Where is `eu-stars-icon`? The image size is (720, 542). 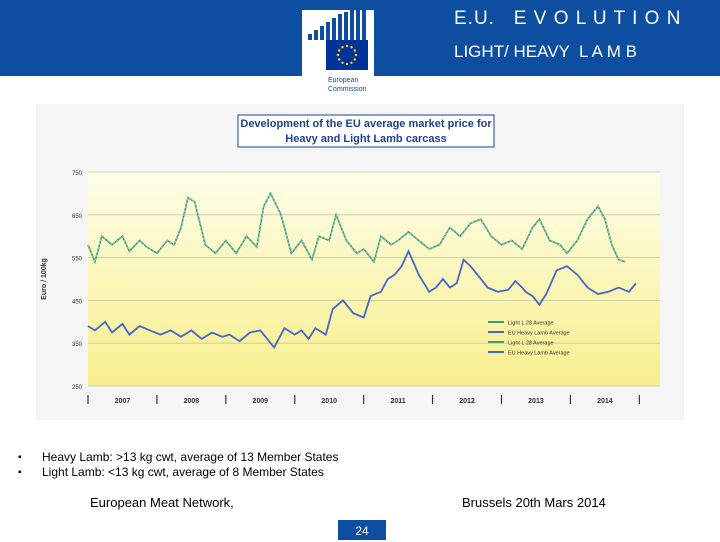 eu-stars-icon is located at coordinates (347, 55).